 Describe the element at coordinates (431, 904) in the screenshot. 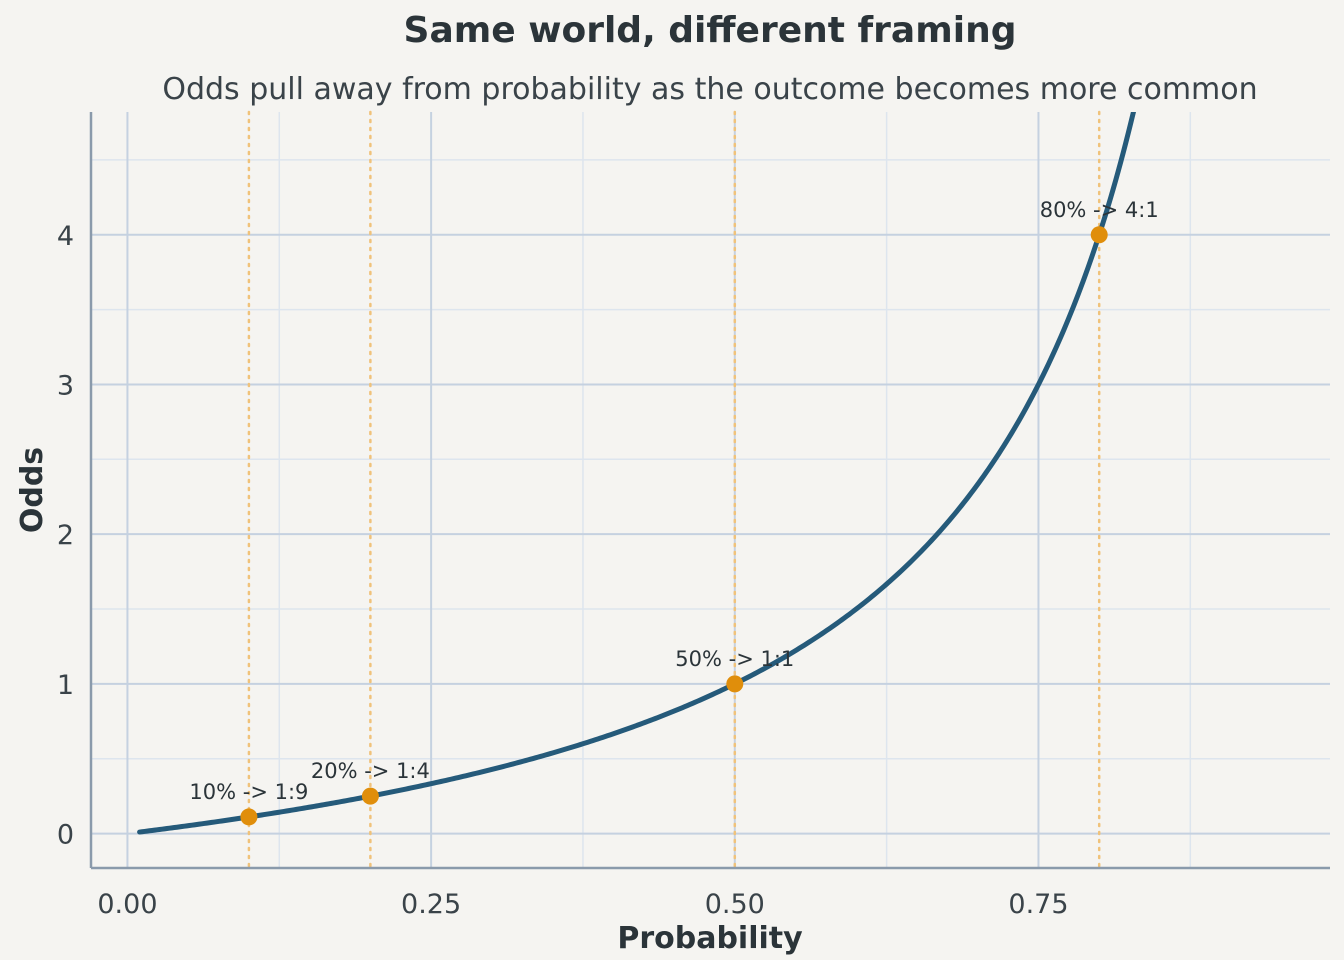

I see `x-tick-label: 0.25` at that location.